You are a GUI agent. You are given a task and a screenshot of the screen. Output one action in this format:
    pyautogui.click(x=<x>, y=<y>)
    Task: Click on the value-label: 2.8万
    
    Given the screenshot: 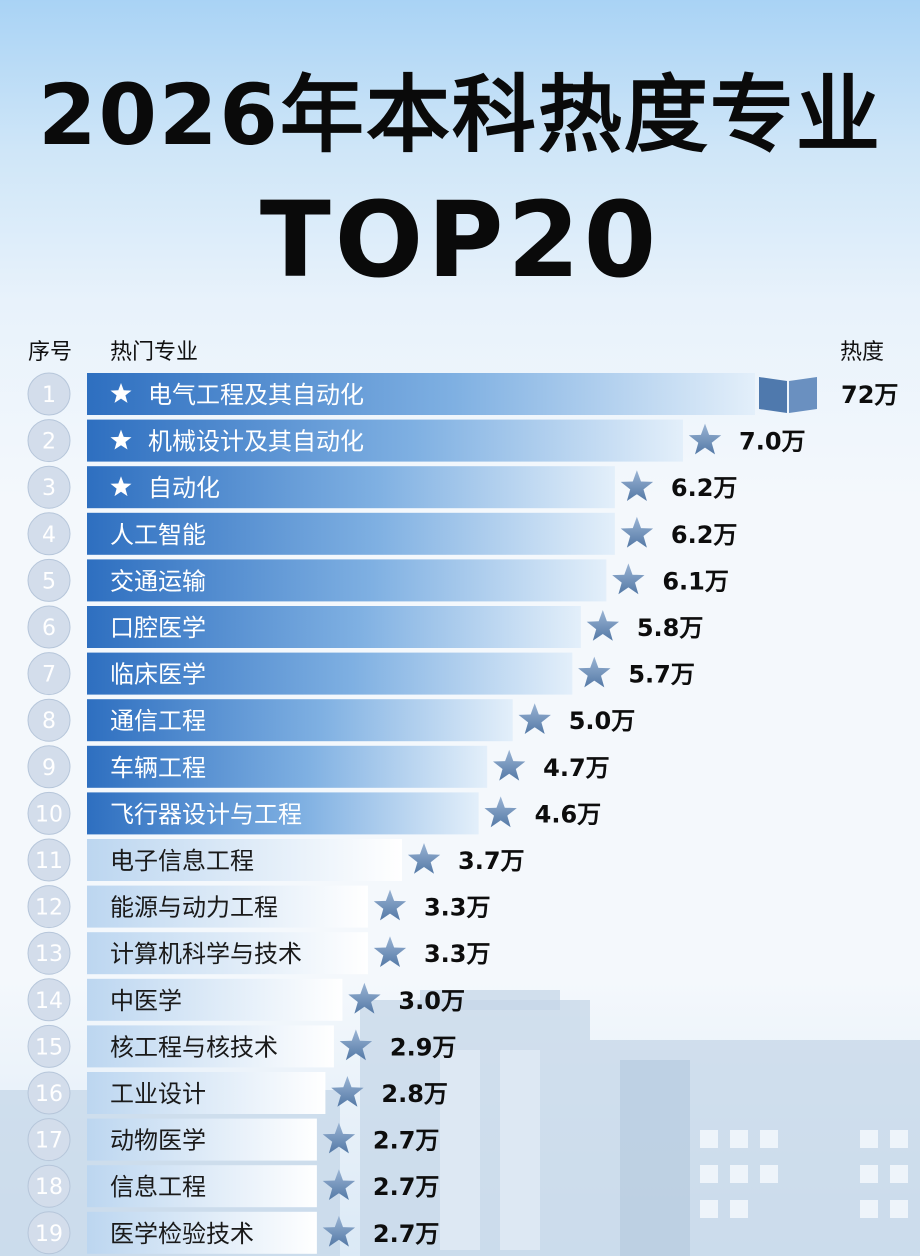 What is the action you would take?
    pyautogui.click(x=414, y=1094)
    